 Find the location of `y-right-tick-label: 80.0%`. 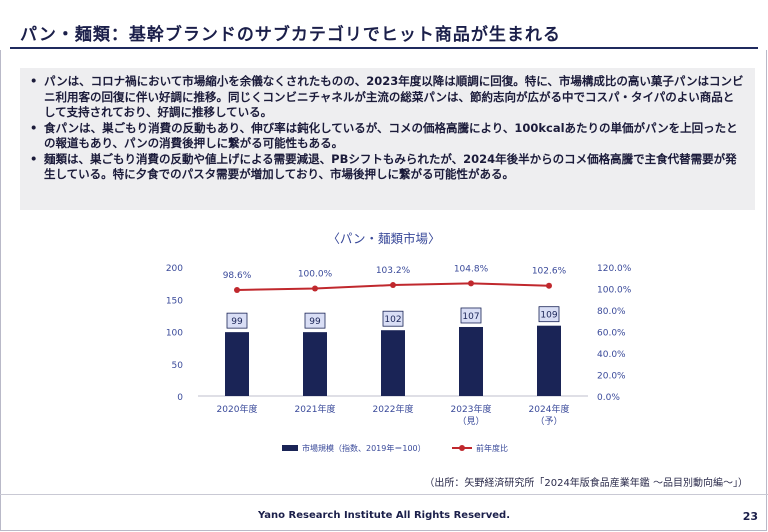

y-right-tick-label: 80.0% is located at coordinates (611, 312).